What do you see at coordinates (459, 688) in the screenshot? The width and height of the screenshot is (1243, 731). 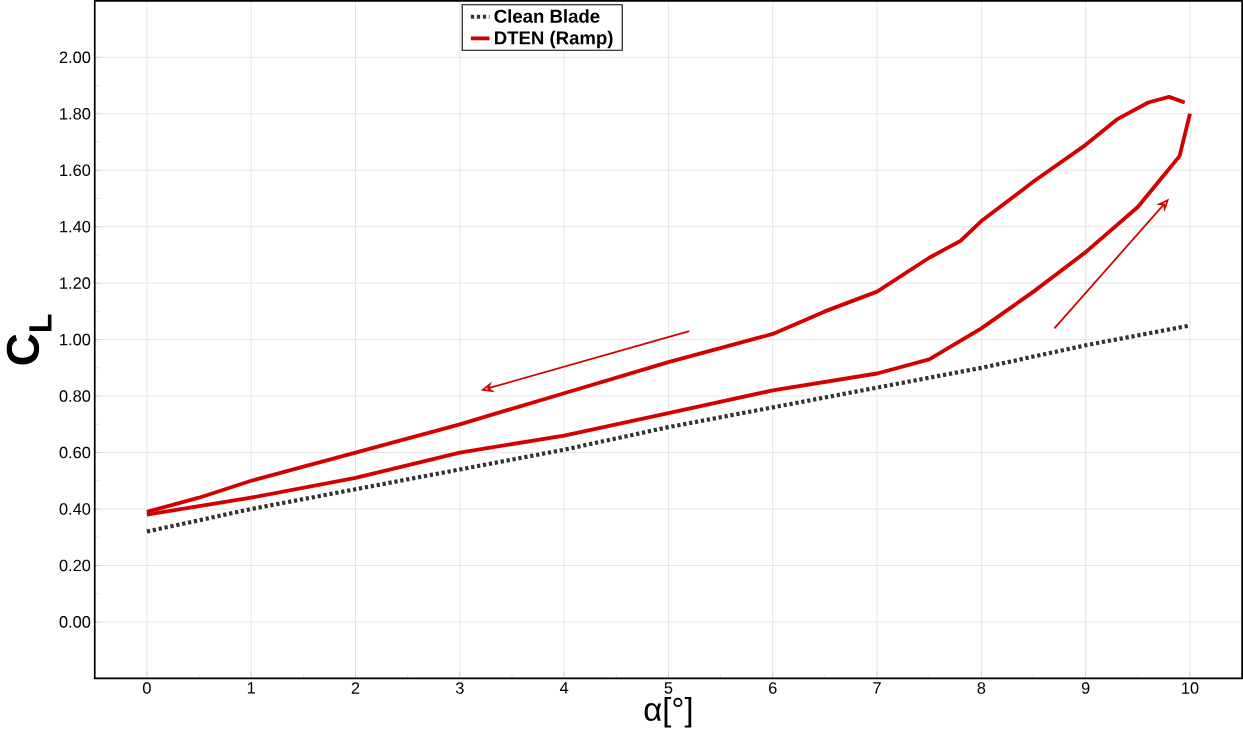 I see `x-tick-label: 3` at bounding box center [459, 688].